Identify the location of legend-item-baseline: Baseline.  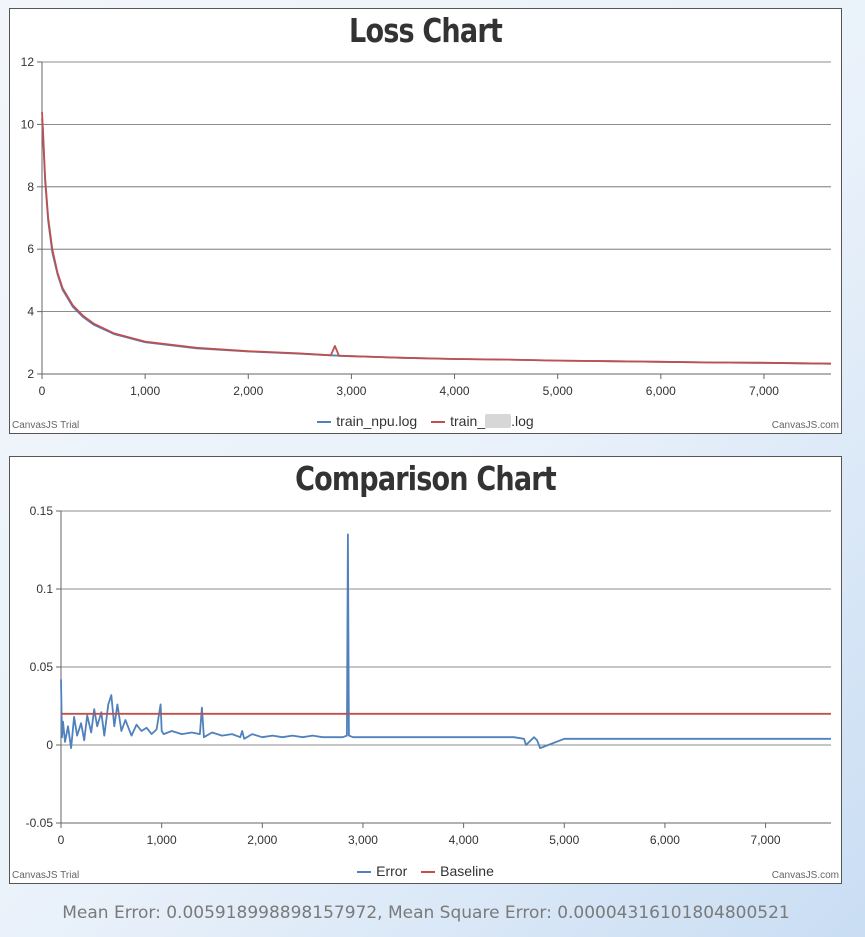
(457, 871).